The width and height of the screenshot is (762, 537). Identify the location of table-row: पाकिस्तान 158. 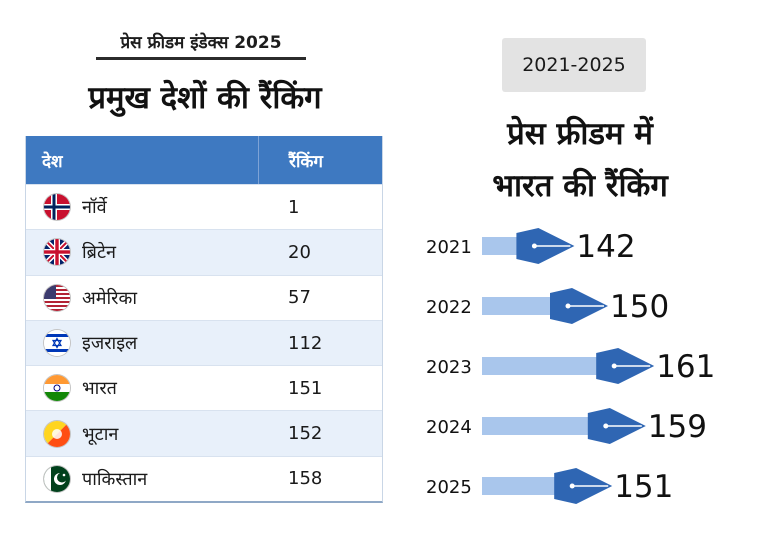
(204, 478).